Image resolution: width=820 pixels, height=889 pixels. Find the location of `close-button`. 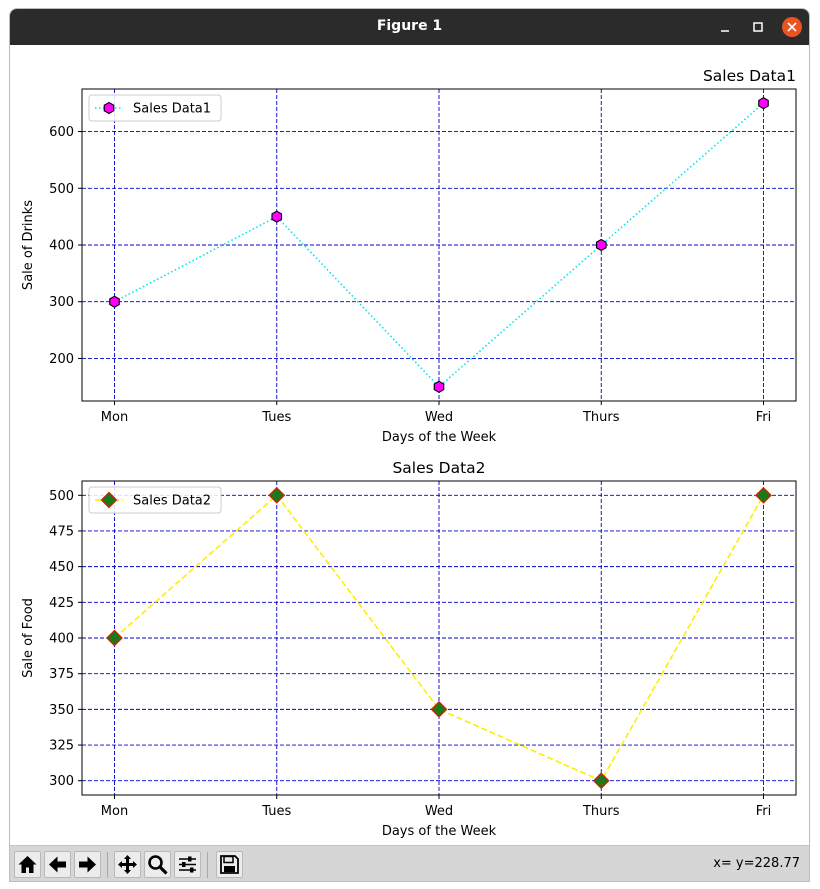

close-button is located at coordinates (792, 27).